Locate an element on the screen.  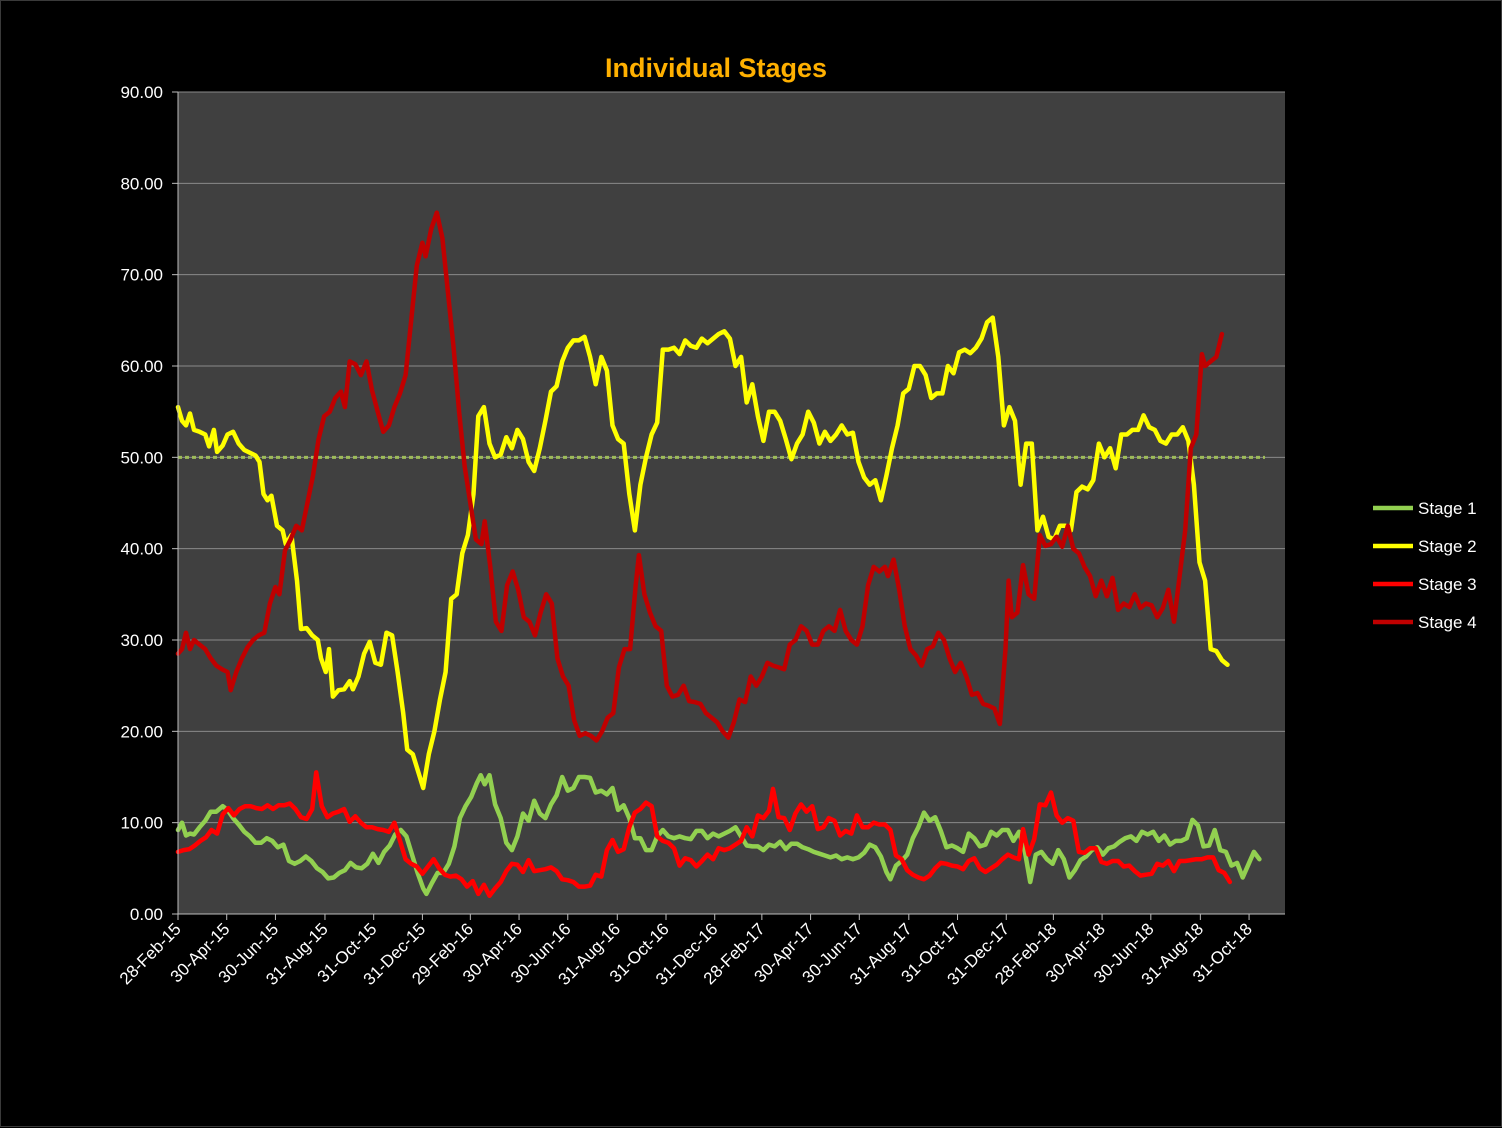
y-tick-label: 80.00 is located at coordinates (141, 183).